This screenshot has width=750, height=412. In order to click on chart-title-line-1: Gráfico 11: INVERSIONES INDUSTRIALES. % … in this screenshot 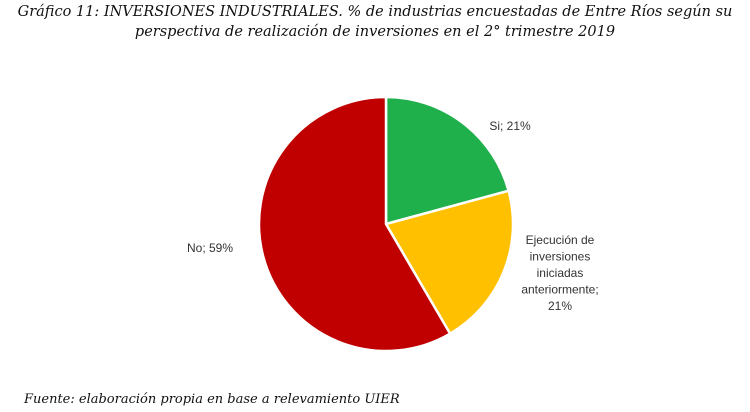, I will do `click(375, 12)`.